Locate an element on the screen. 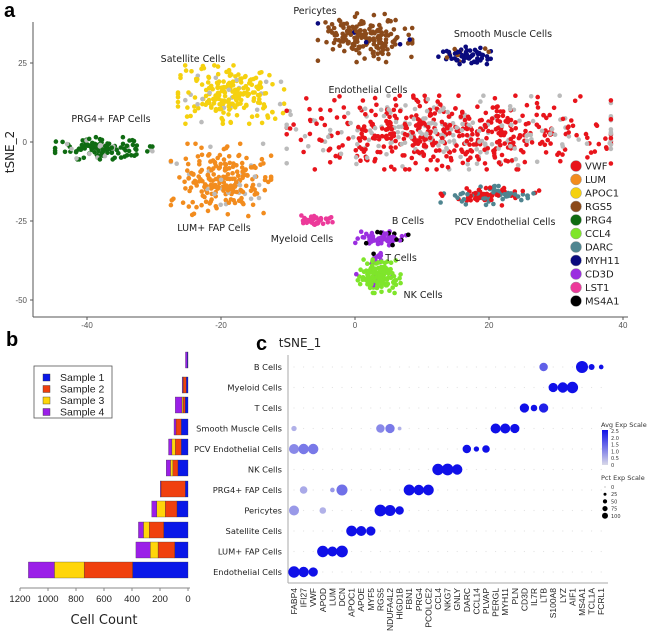 This screenshot has width=647, height=632. dot-plot-row-label: LUM+ FAP Cells is located at coordinates (250, 552).